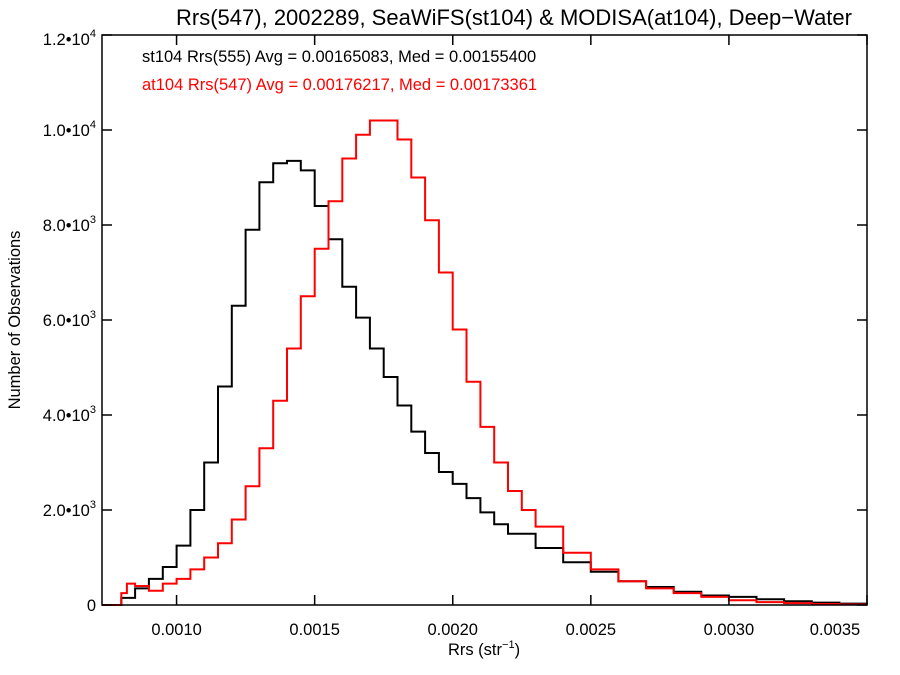  What do you see at coordinates (66, 511) in the screenshot?
I see `y-tick-mantissa: 2.0•10` at bounding box center [66, 511].